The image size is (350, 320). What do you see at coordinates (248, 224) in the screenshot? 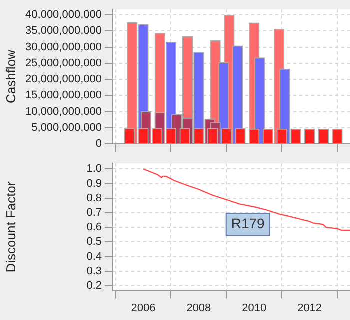
I see `annotation: R179` at bounding box center [248, 224].